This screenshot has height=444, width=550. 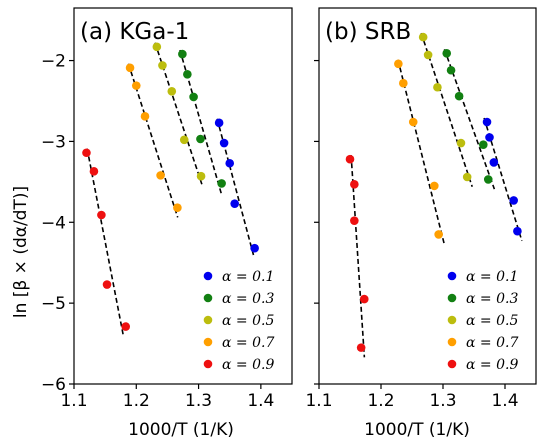 What do you see at coordinates (134, 32) in the screenshot?
I see `panel-title: (a) KGa-1` at bounding box center [134, 32].